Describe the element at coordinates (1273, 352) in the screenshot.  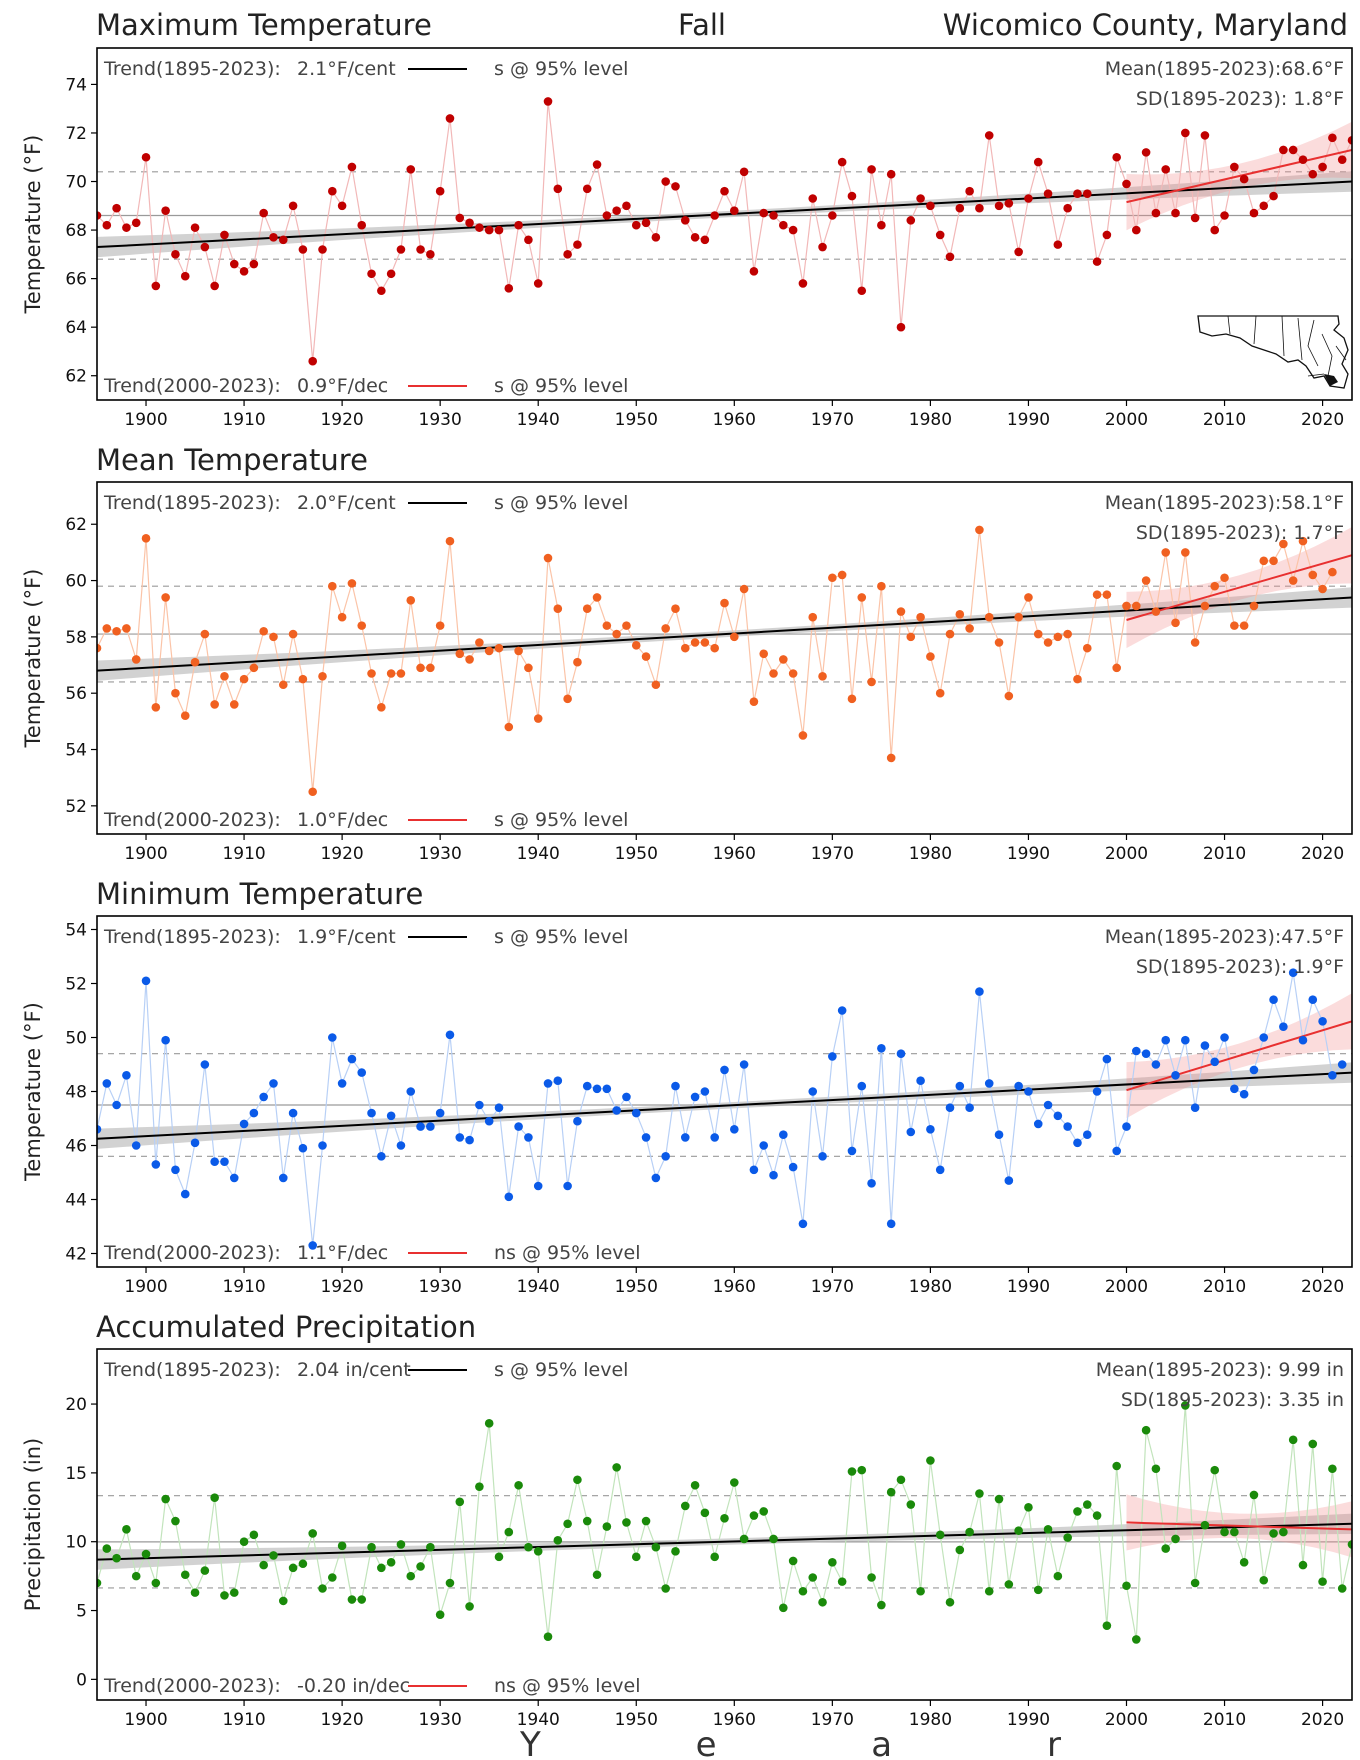
I see `maryland-map-inset` at that location.